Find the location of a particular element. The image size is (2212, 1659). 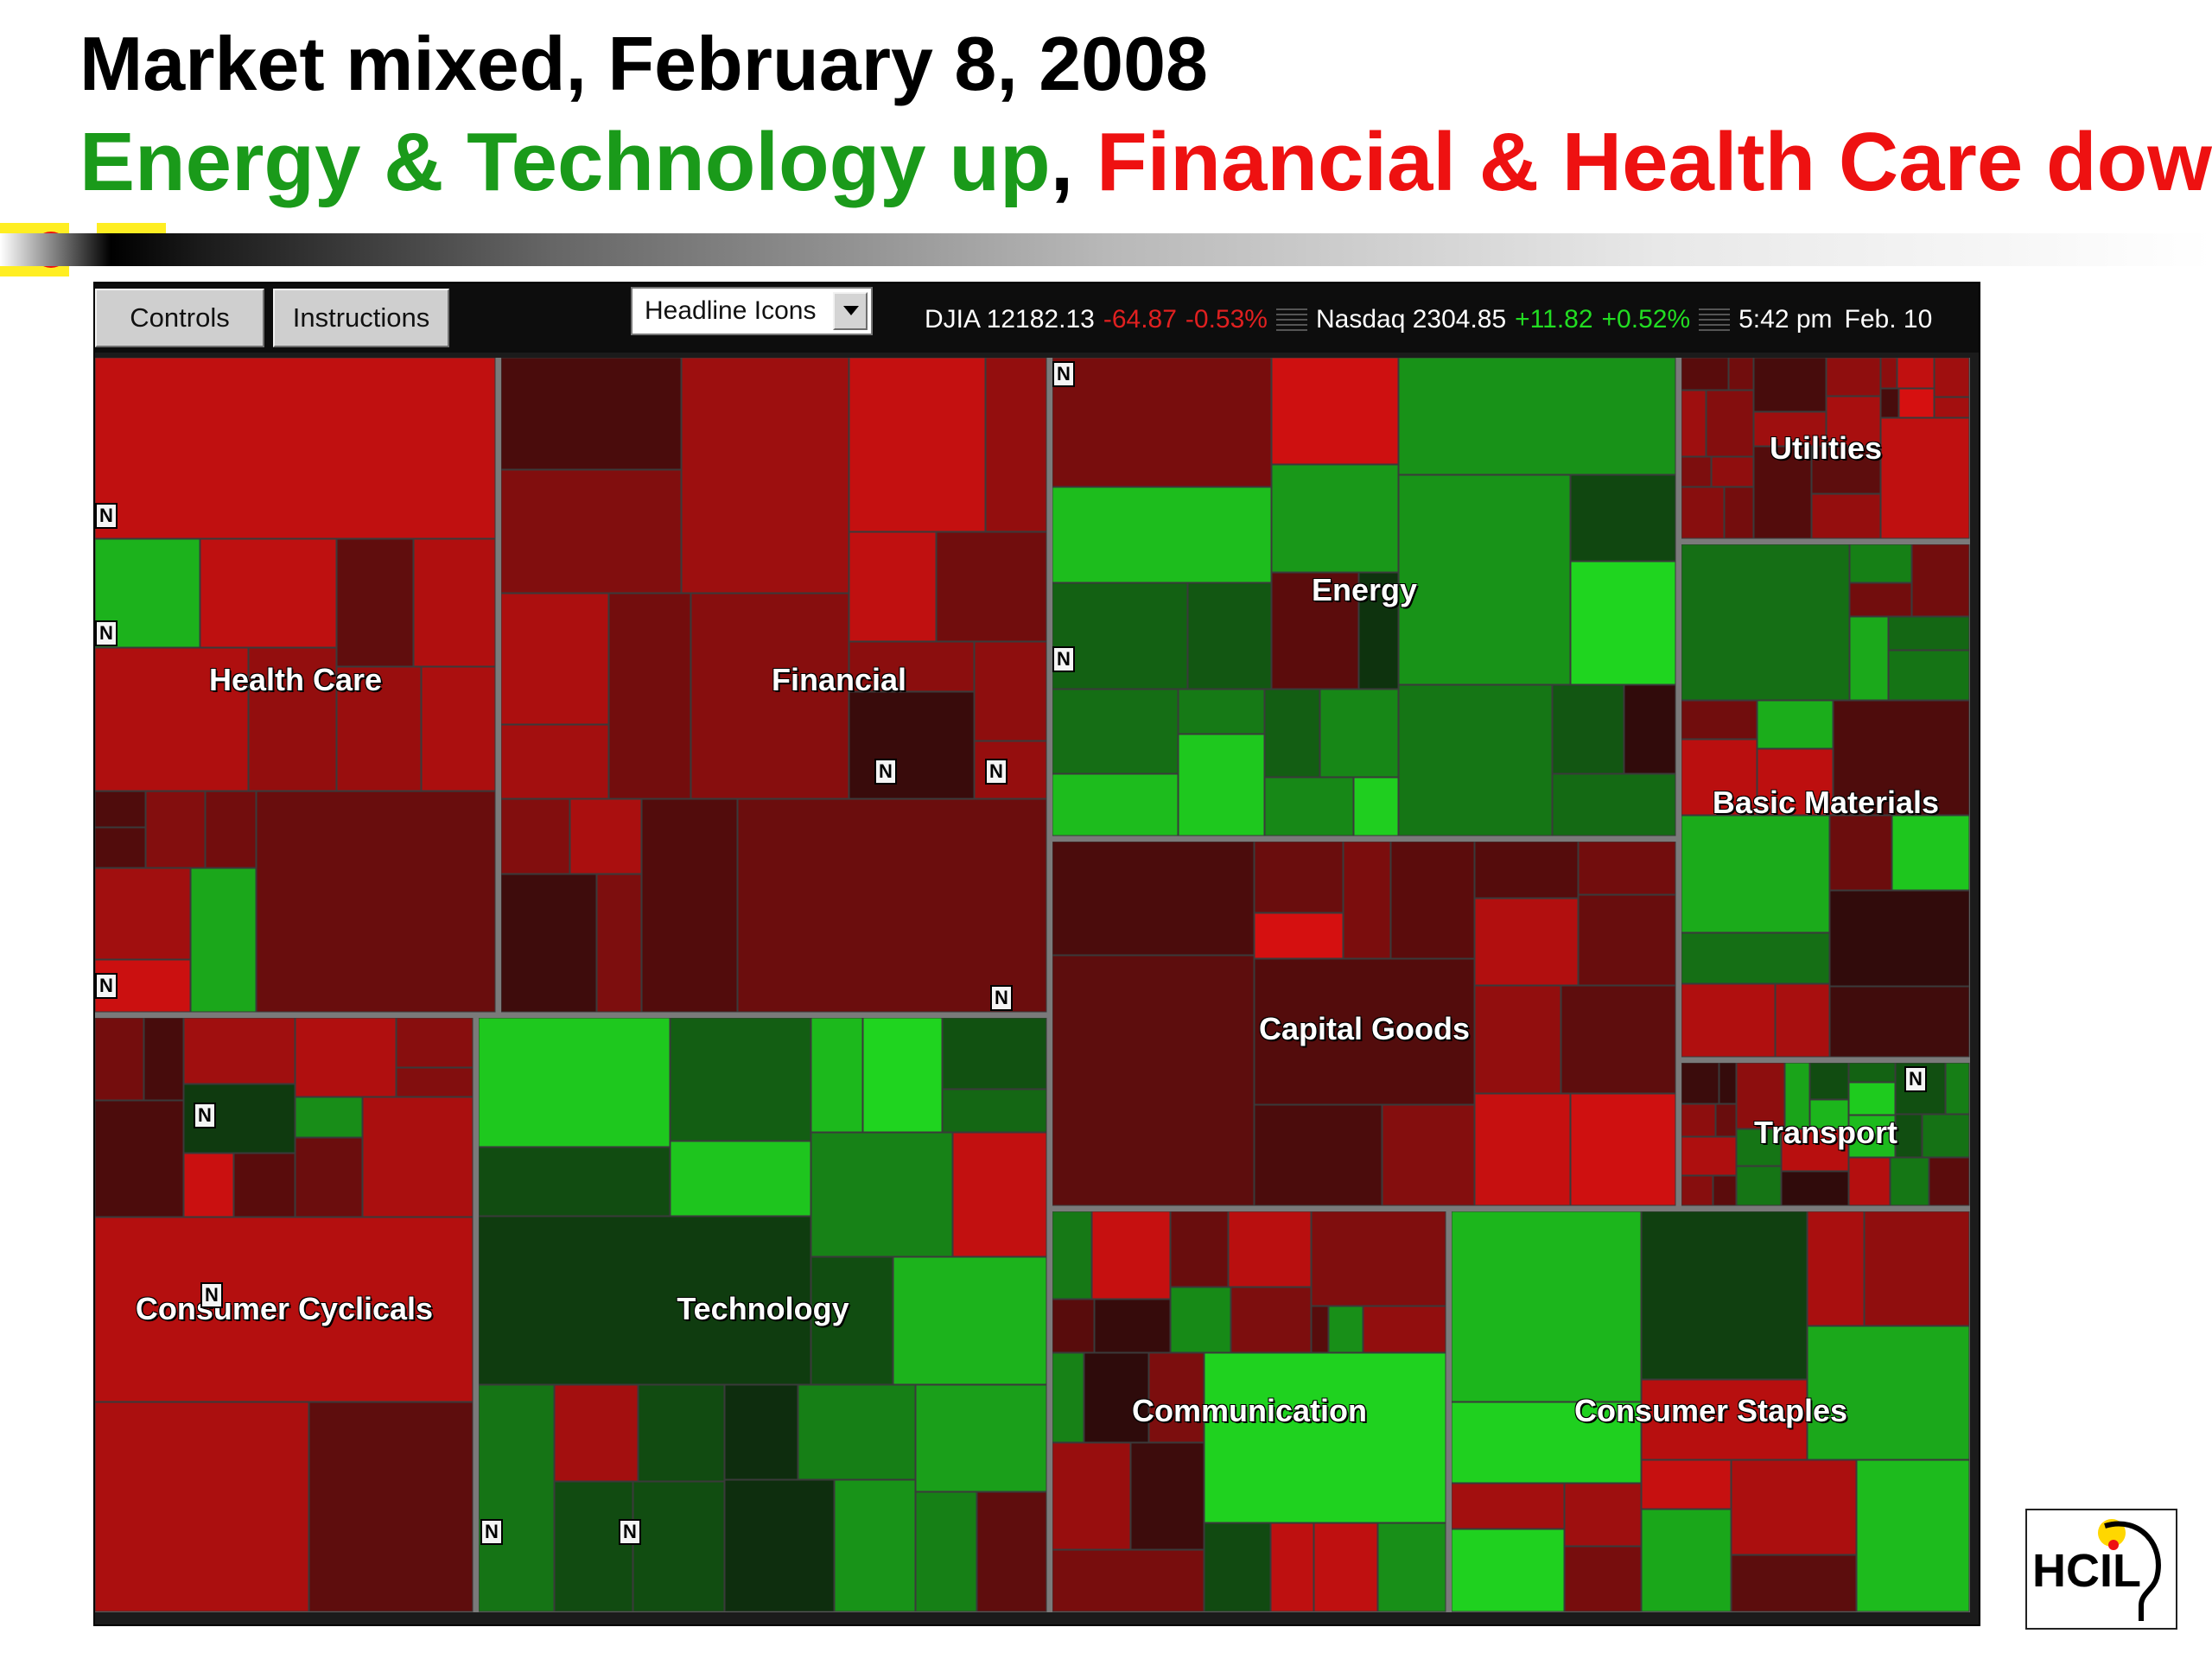

sector-energy: Energy N N is located at coordinates (1364, 597).